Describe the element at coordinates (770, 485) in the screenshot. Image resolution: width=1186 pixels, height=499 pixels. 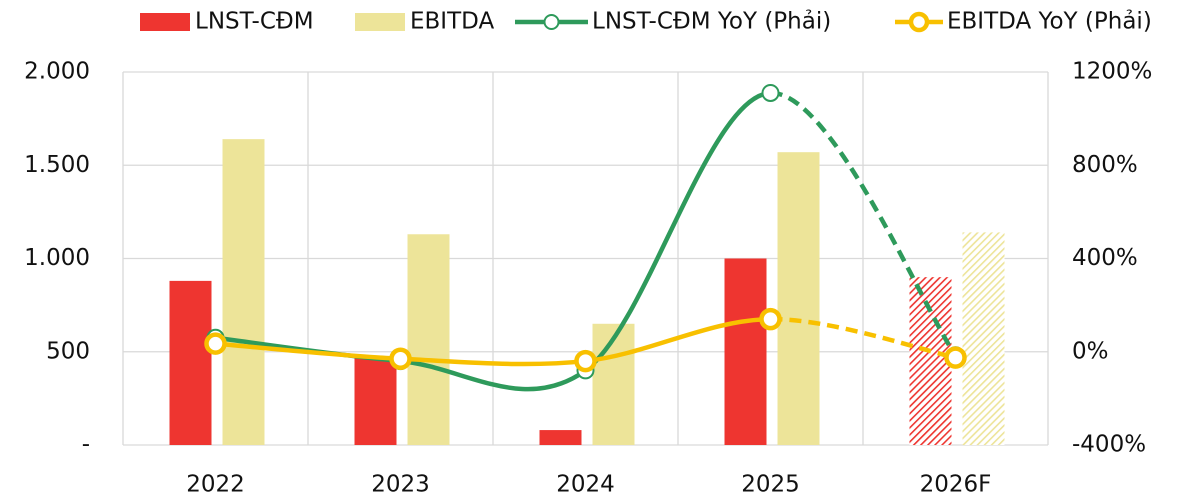
I see `x-tick-label: 2025` at that location.